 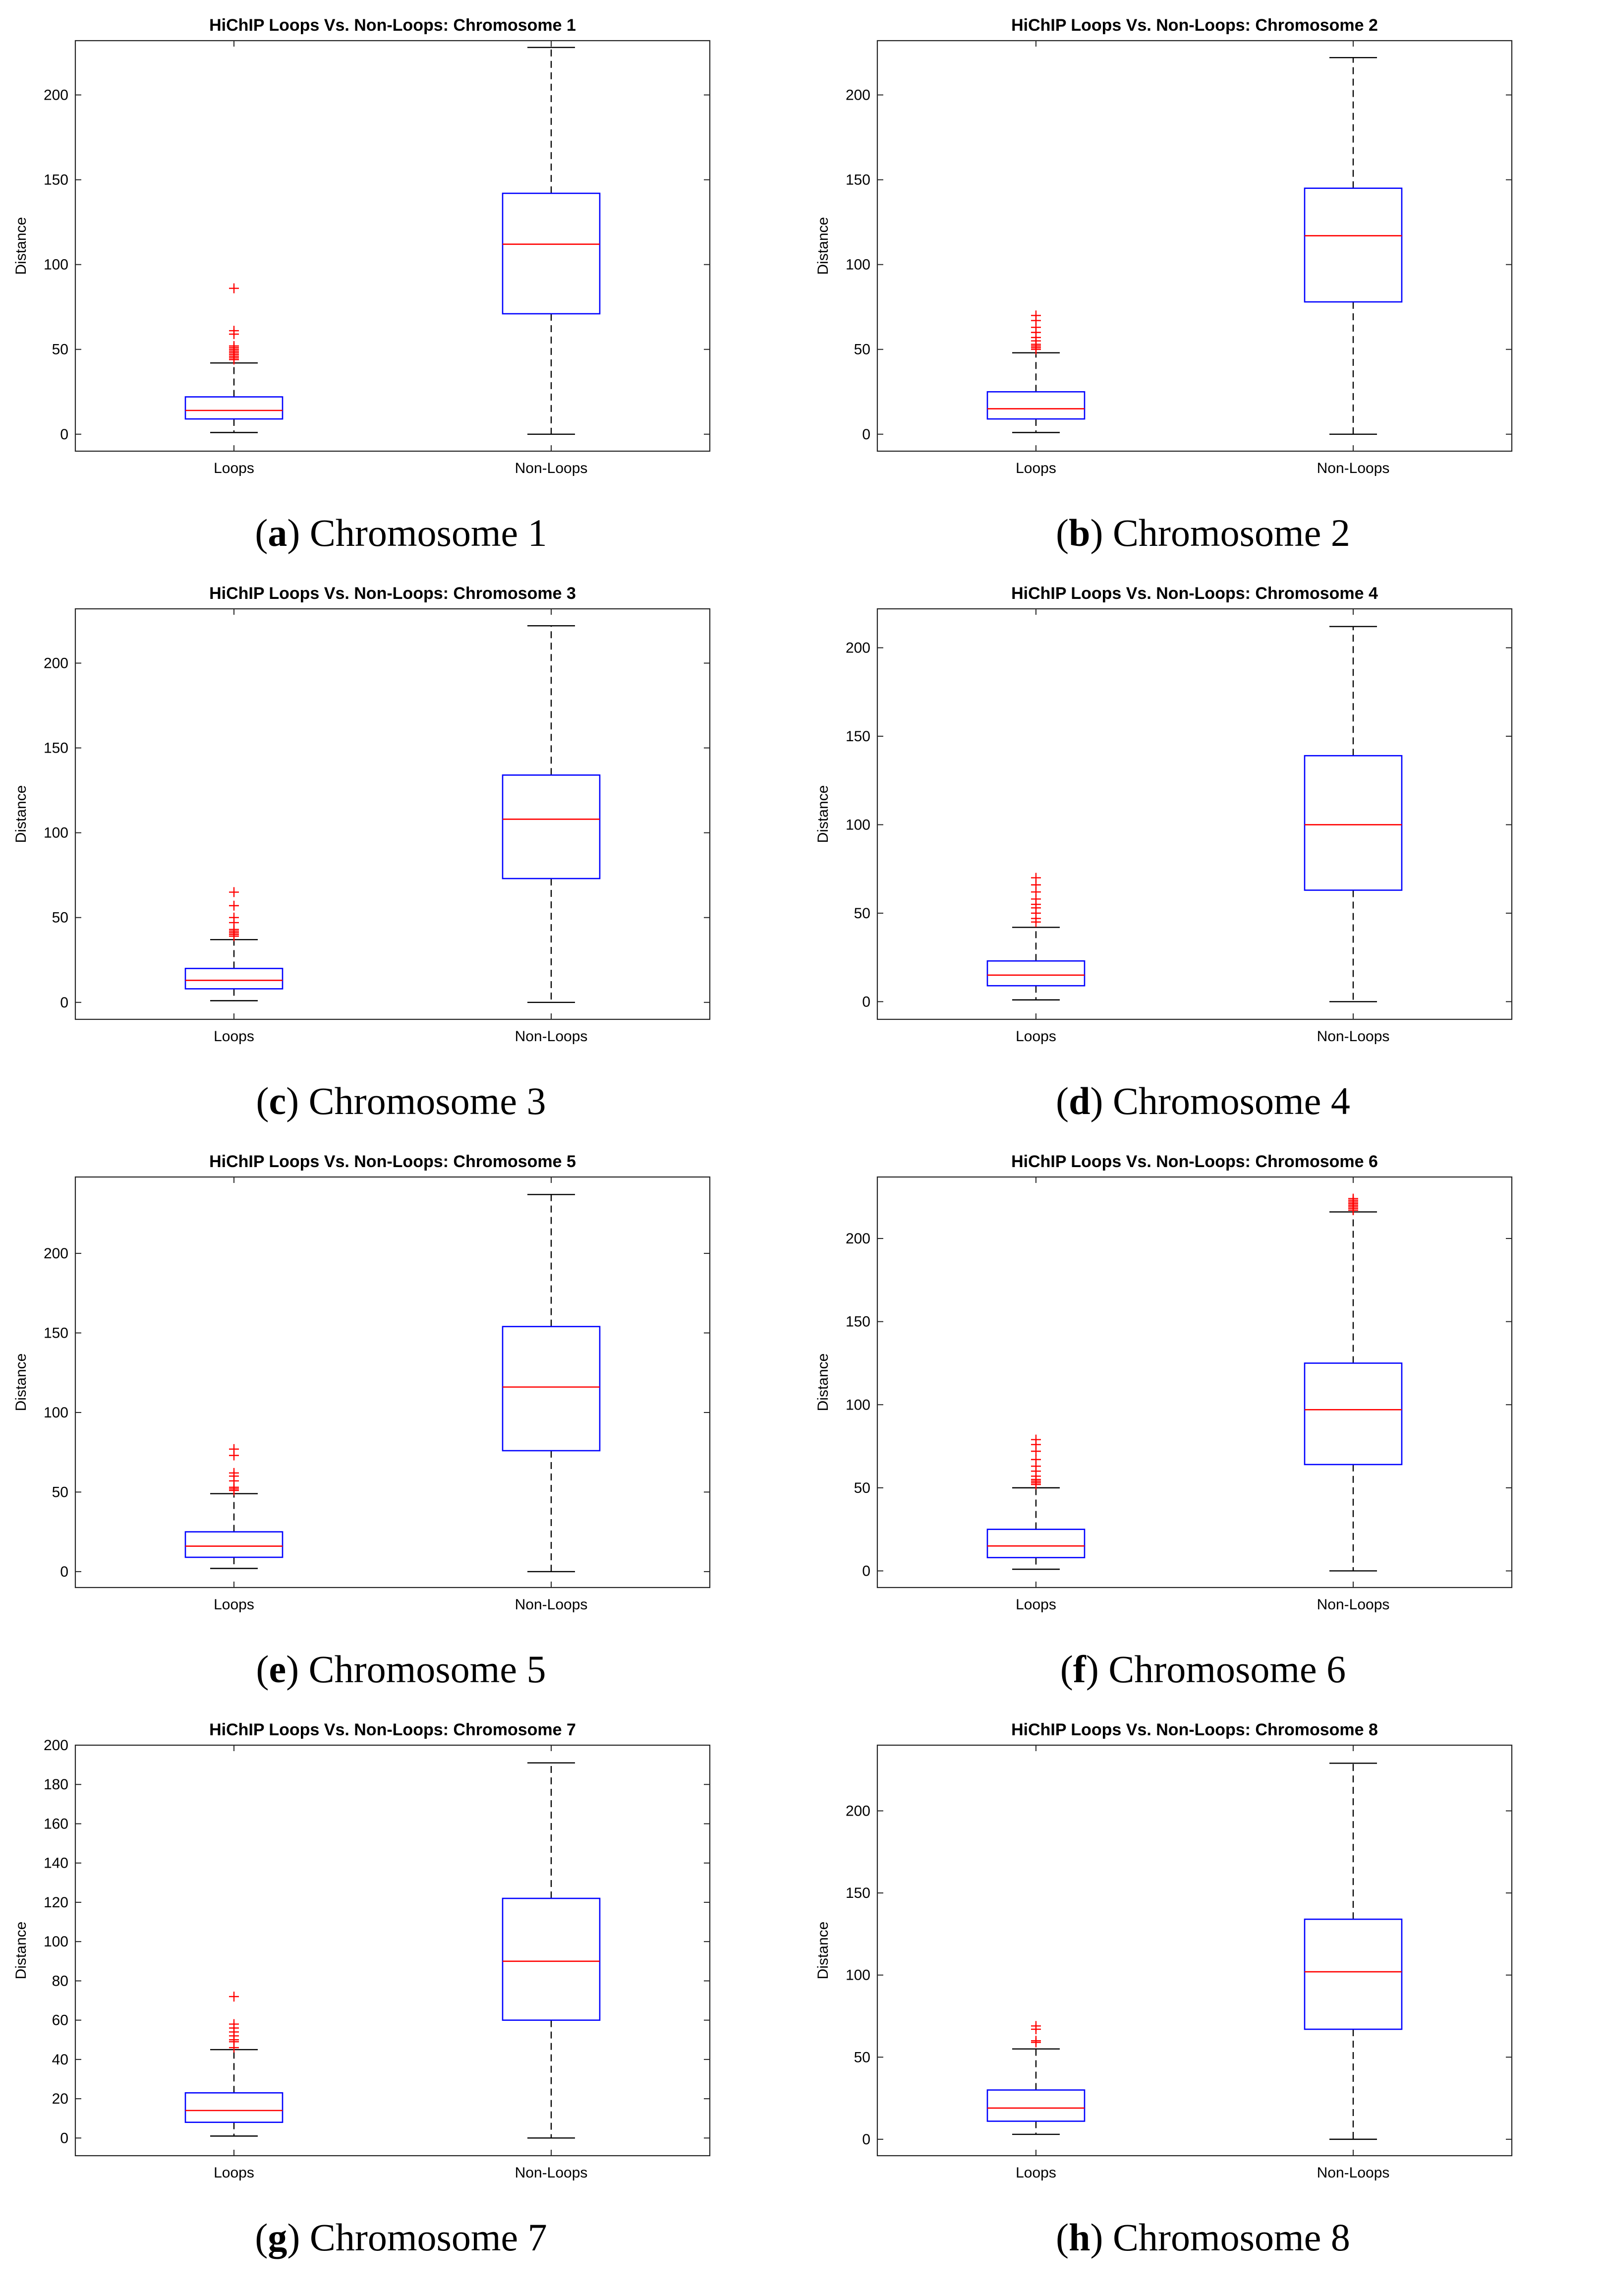 What do you see at coordinates (392, 25) in the screenshot?
I see `chart-title: HiChIP Loops Vs. Non-Loops: Chromosome 1` at bounding box center [392, 25].